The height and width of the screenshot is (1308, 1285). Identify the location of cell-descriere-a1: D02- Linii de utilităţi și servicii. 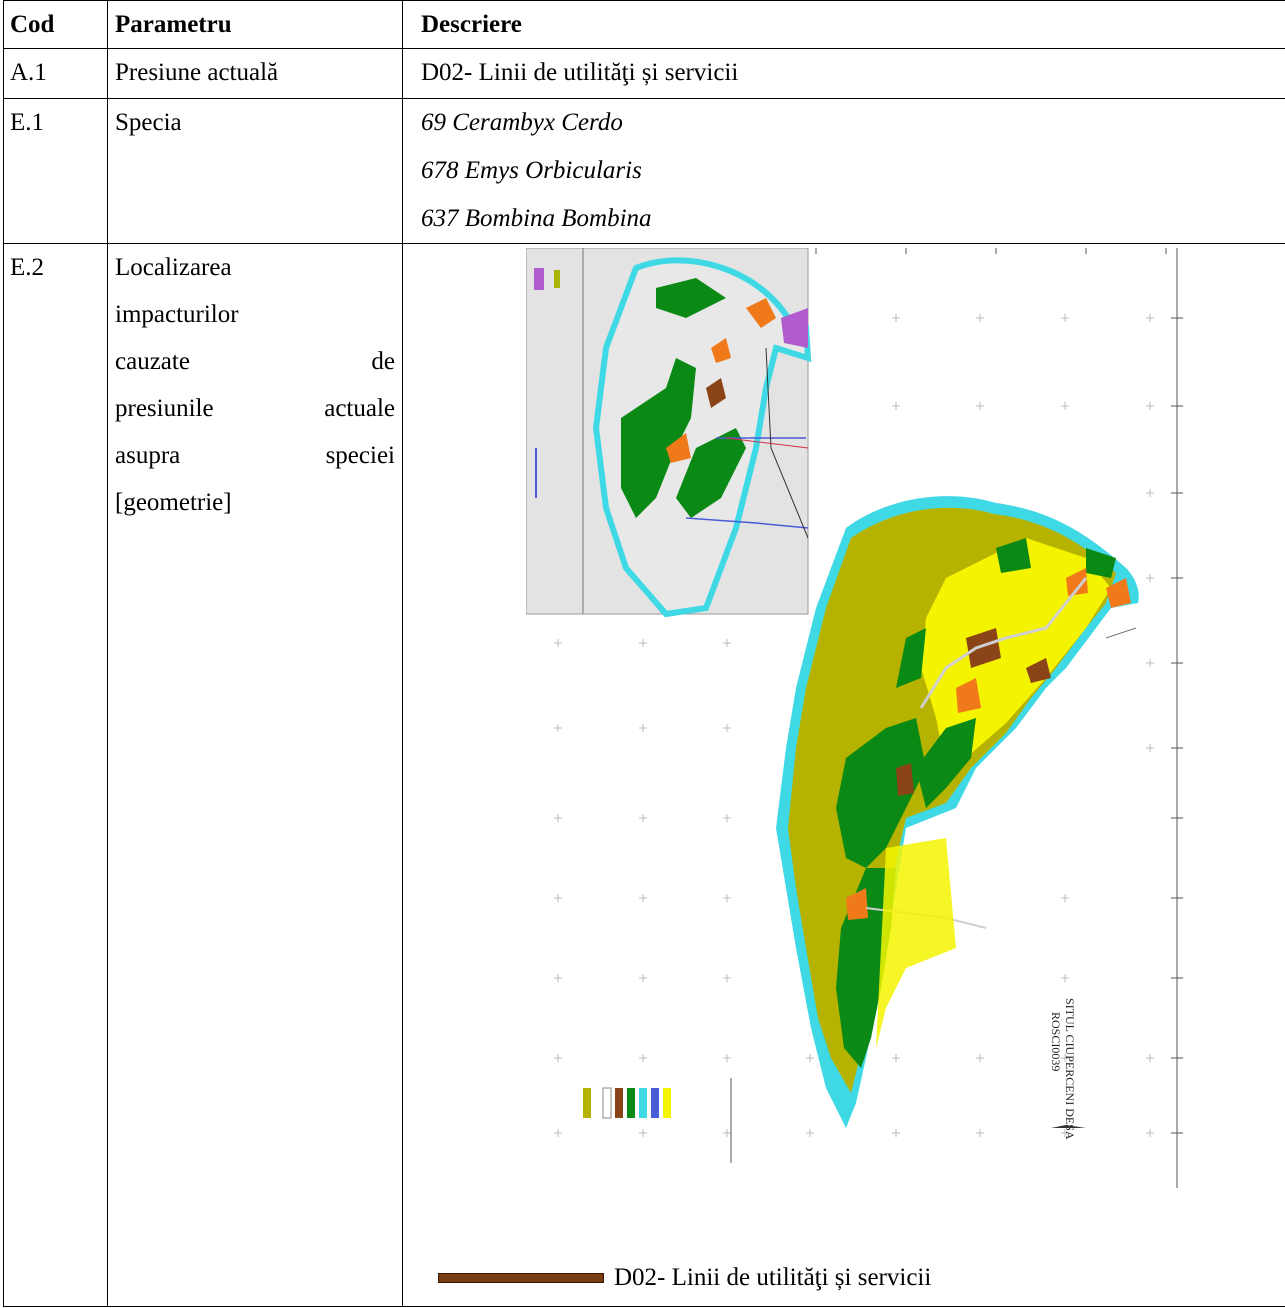
(843, 73).